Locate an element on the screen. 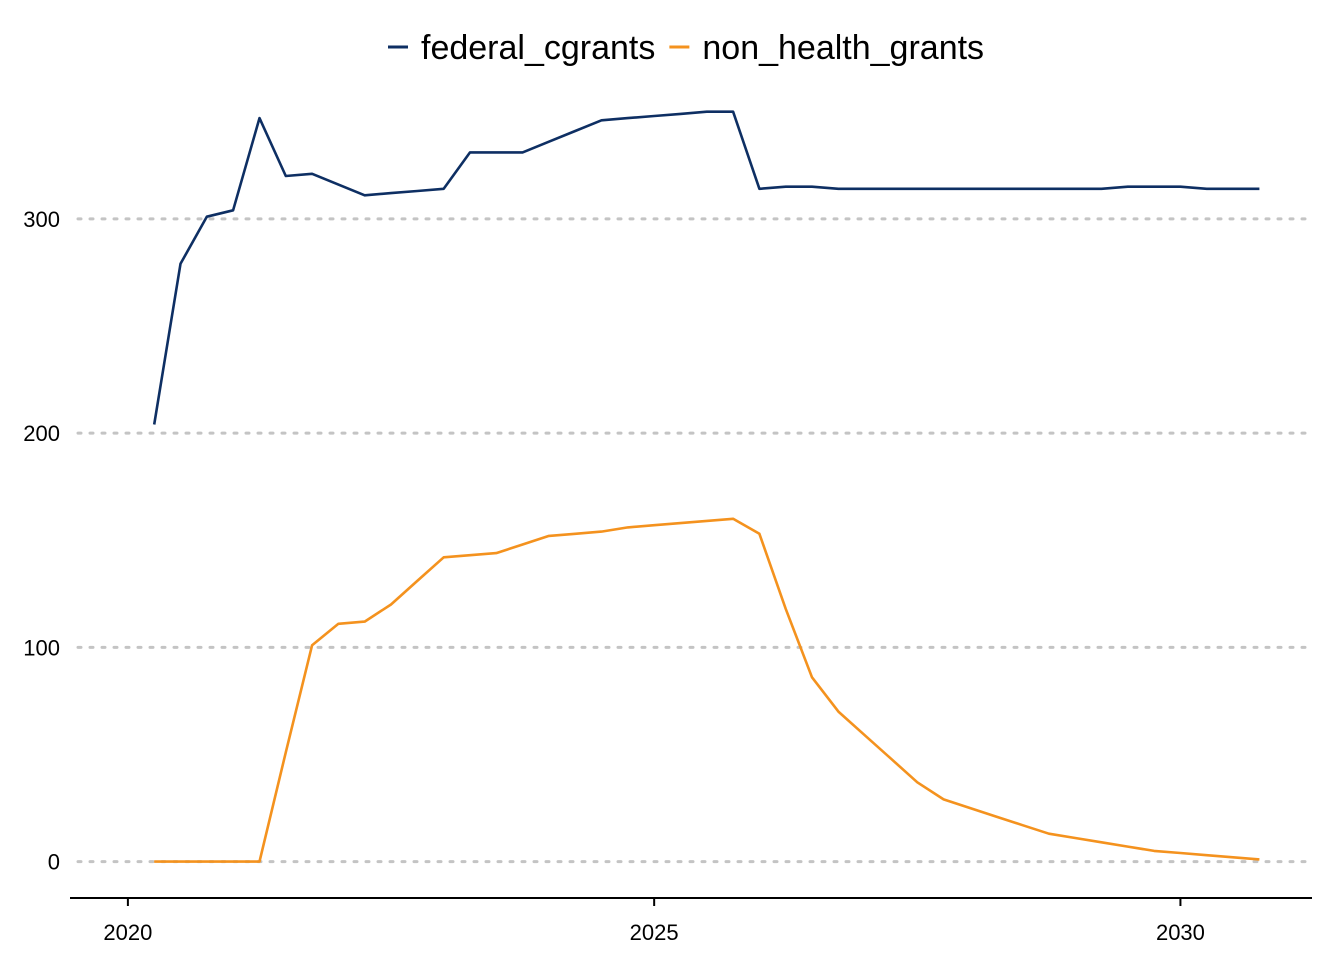 This screenshot has width=1344, height=960. y-axis-ticks: 0 100 200 300 is located at coordinates (41, 541).